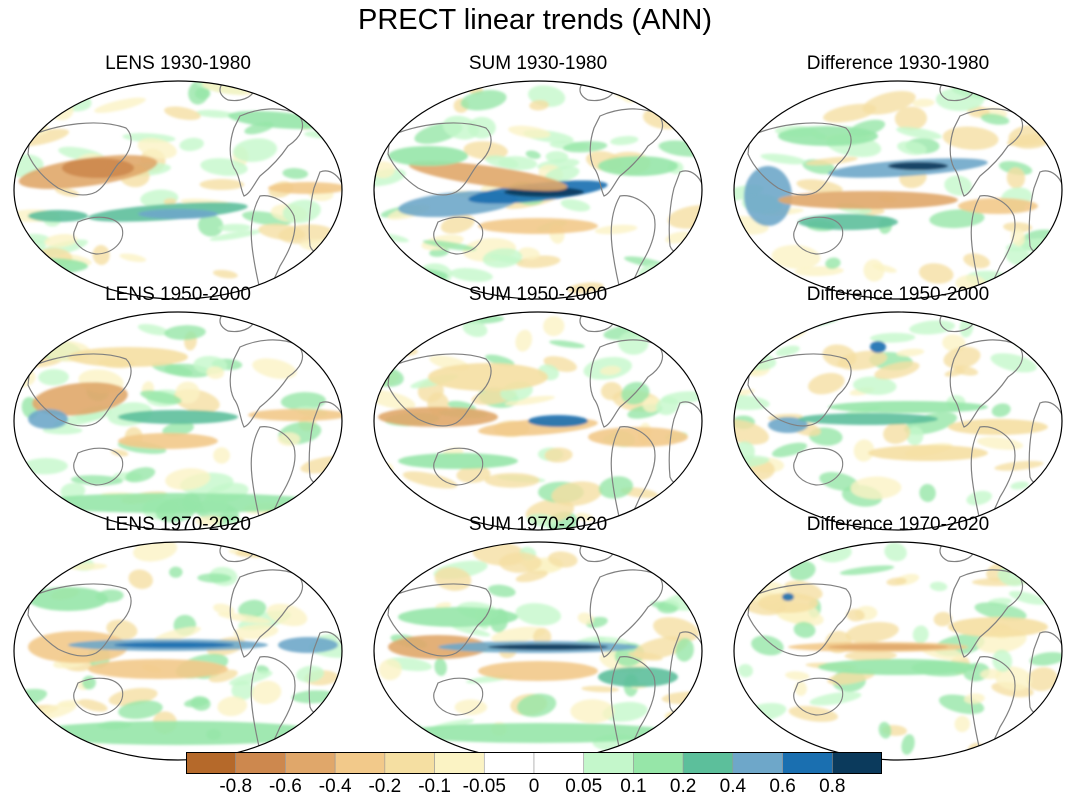  Describe the element at coordinates (534, 20) in the screenshot. I see `figure-title: PRECT linear trends (ANN)` at that location.